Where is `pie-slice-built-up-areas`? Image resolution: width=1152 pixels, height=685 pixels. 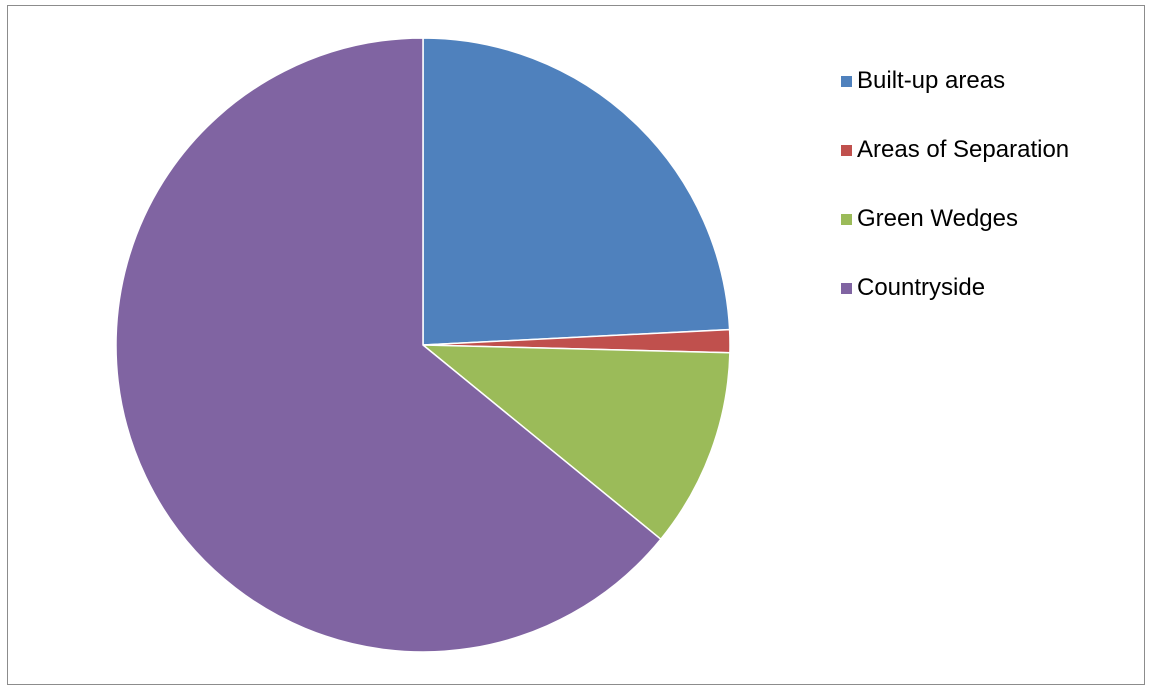 pie-slice-built-up-areas is located at coordinates (576, 191).